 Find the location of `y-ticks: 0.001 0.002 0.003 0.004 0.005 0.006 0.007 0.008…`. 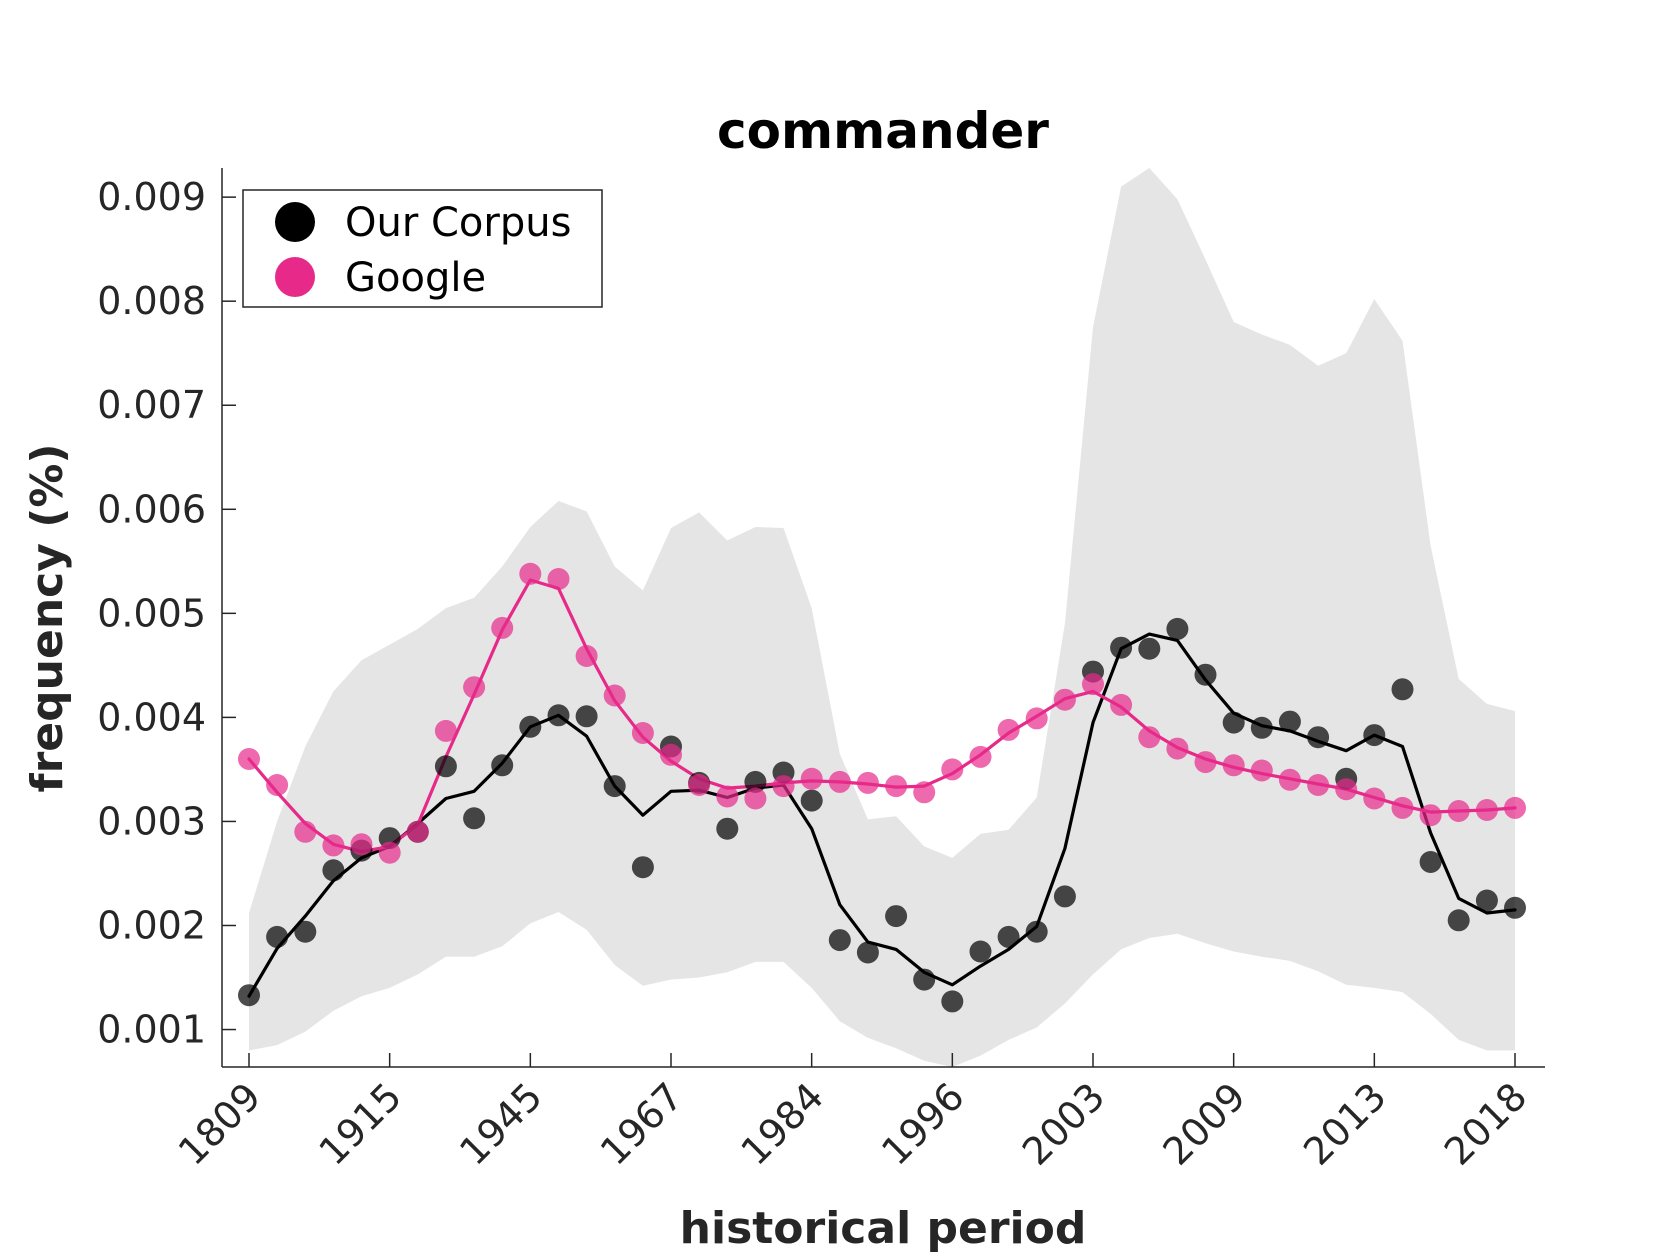

y-ticks: 0.001 0.002 0.003 0.004 0.005 0.006 0.007 0.008… is located at coordinates (166, 613).